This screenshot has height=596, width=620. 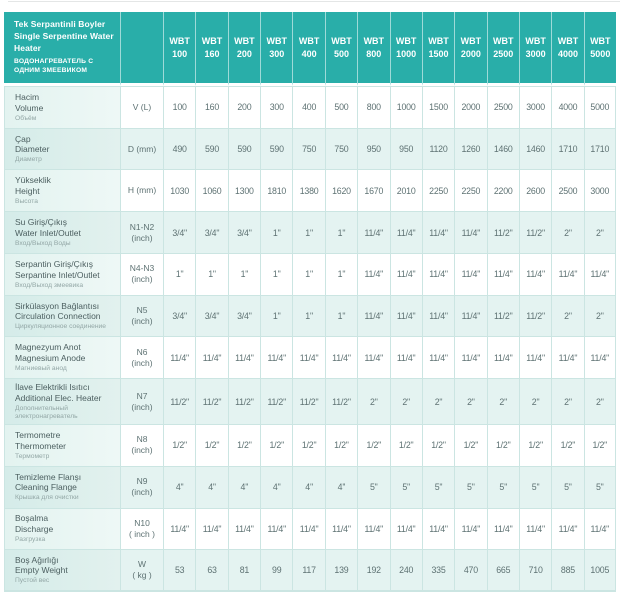 I want to click on value-cell: 1300, so click(x=244, y=190).